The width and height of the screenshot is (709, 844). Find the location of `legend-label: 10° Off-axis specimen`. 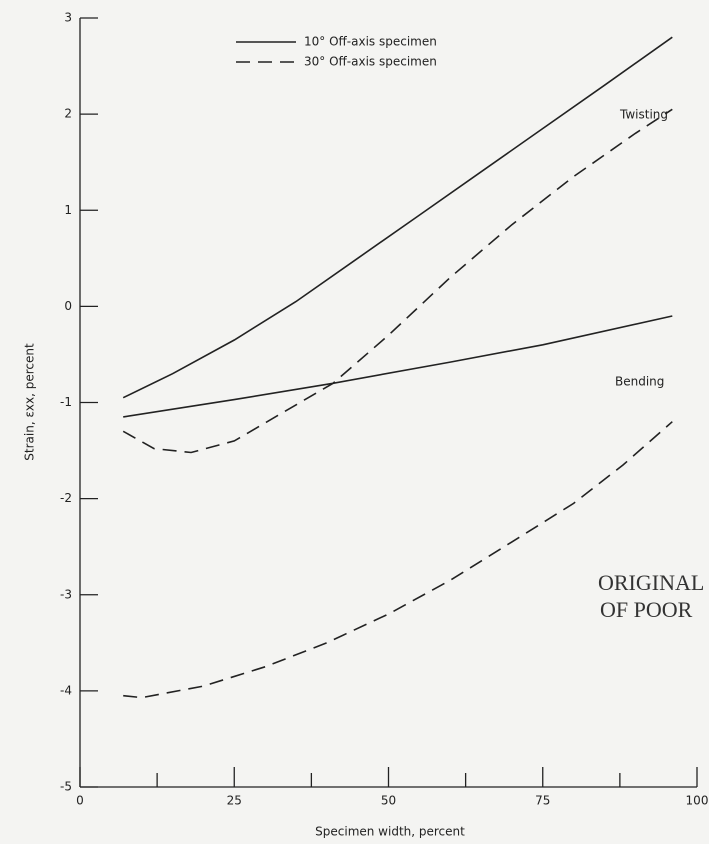

legend-label: 10° Off-axis specimen is located at coordinates (370, 42).